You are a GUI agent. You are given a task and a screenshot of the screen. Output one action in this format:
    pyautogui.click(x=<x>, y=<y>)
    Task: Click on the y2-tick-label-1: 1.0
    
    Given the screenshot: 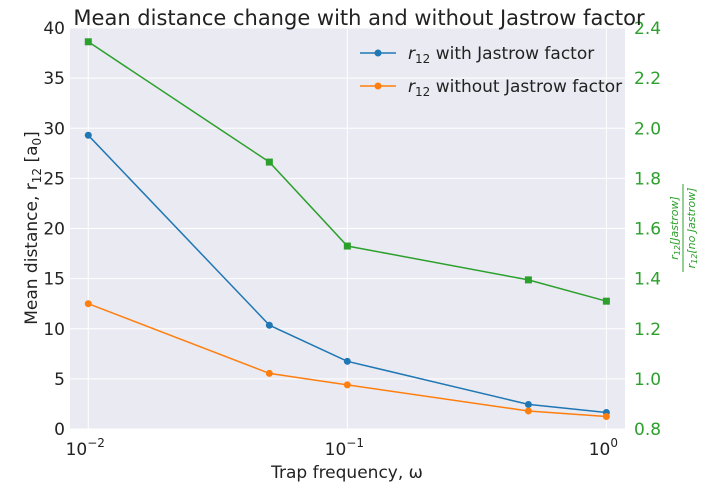 What is the action you would take?
    pyautogui.click(x=647, y=380)
    